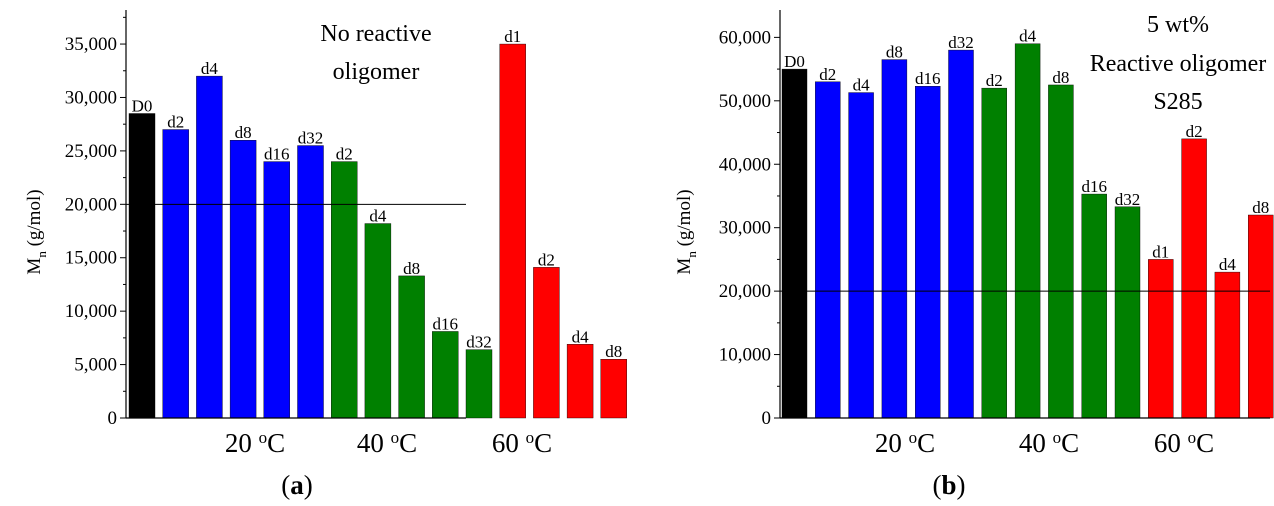 The image size is (1274, 506). Describe the element at coordinates (745, 164) in the screenshot. I see `y-tick-label: 40,000` at that location.